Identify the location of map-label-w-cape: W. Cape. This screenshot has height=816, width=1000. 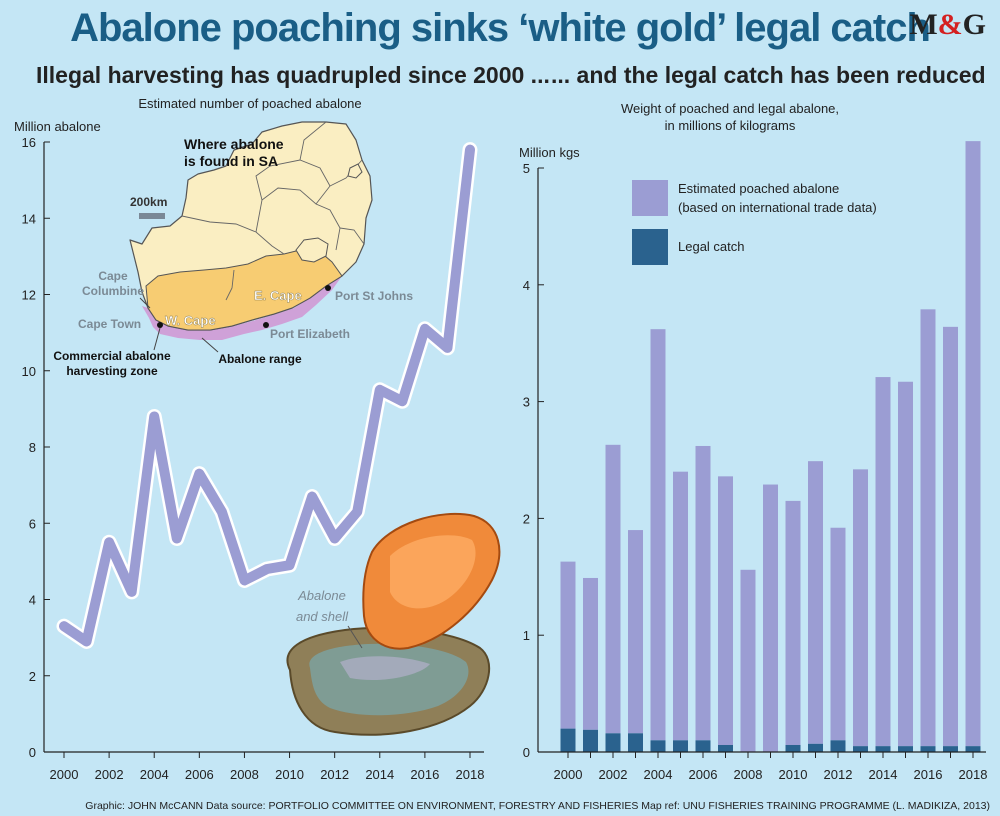
(190, 320).